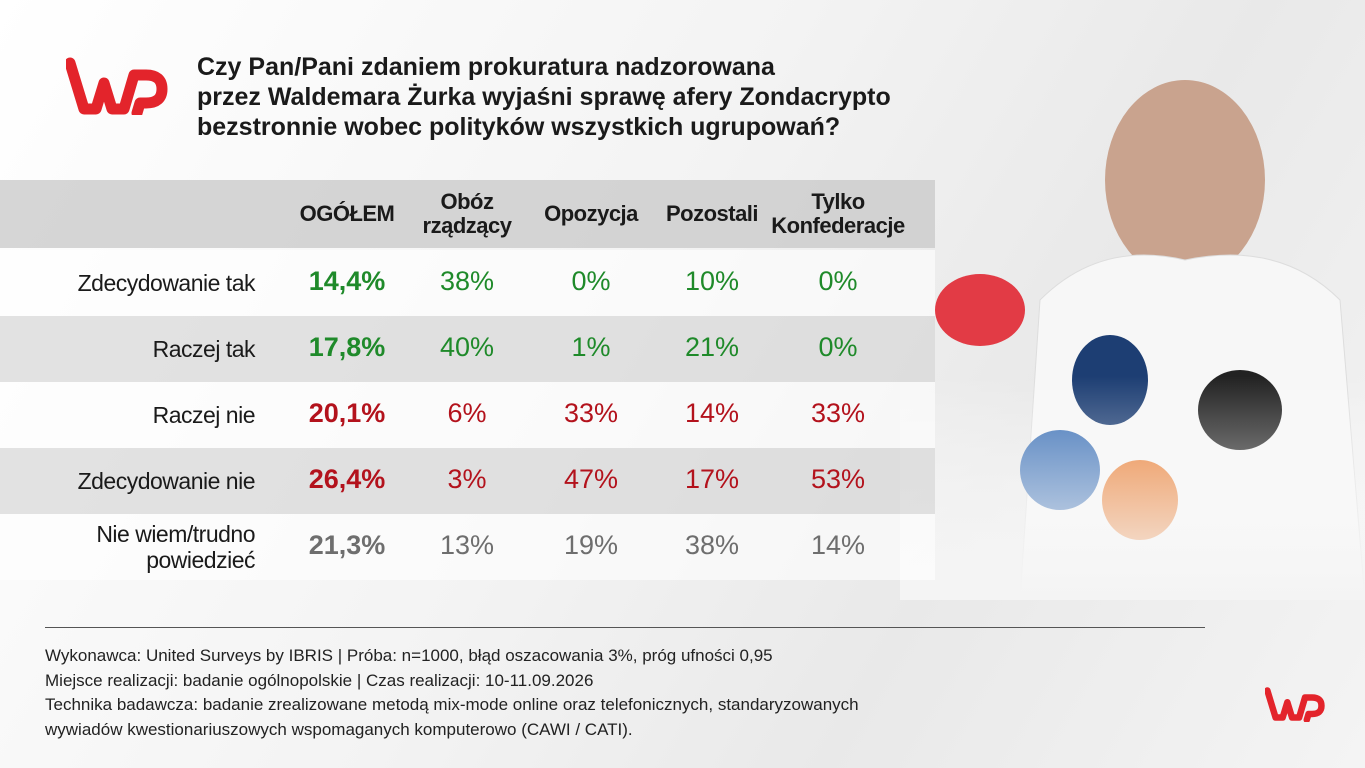  I want to click on header-line: OGÓŁEM, so click(347, 213).